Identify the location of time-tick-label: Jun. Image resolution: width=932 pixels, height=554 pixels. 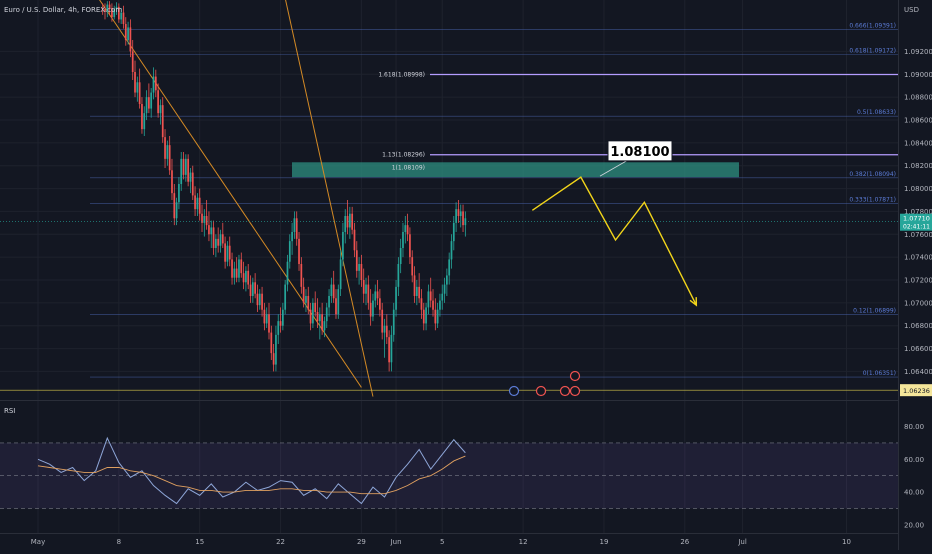
(396, 542).